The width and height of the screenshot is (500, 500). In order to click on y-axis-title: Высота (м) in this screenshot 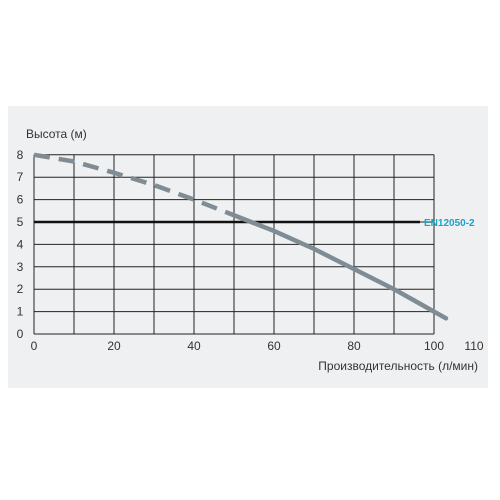, I will do `click(56, 134)`.